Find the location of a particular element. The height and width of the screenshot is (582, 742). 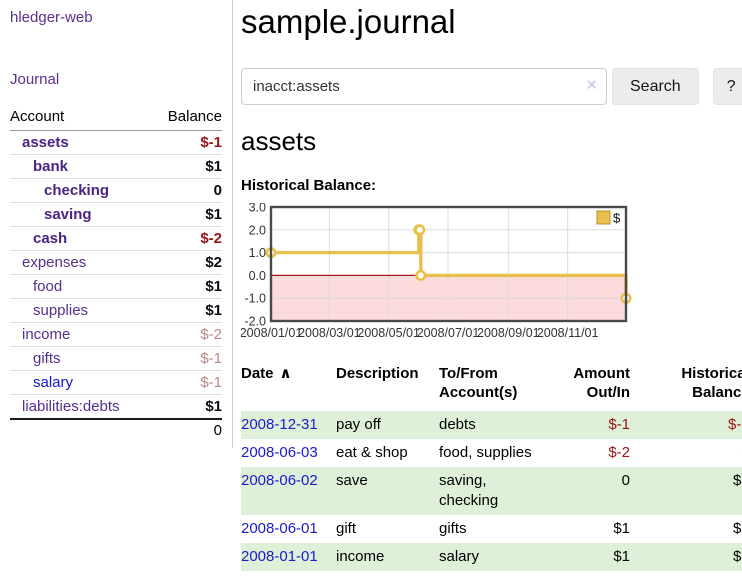

app-title-link: hledger-web is located at coordinates (51, 17).